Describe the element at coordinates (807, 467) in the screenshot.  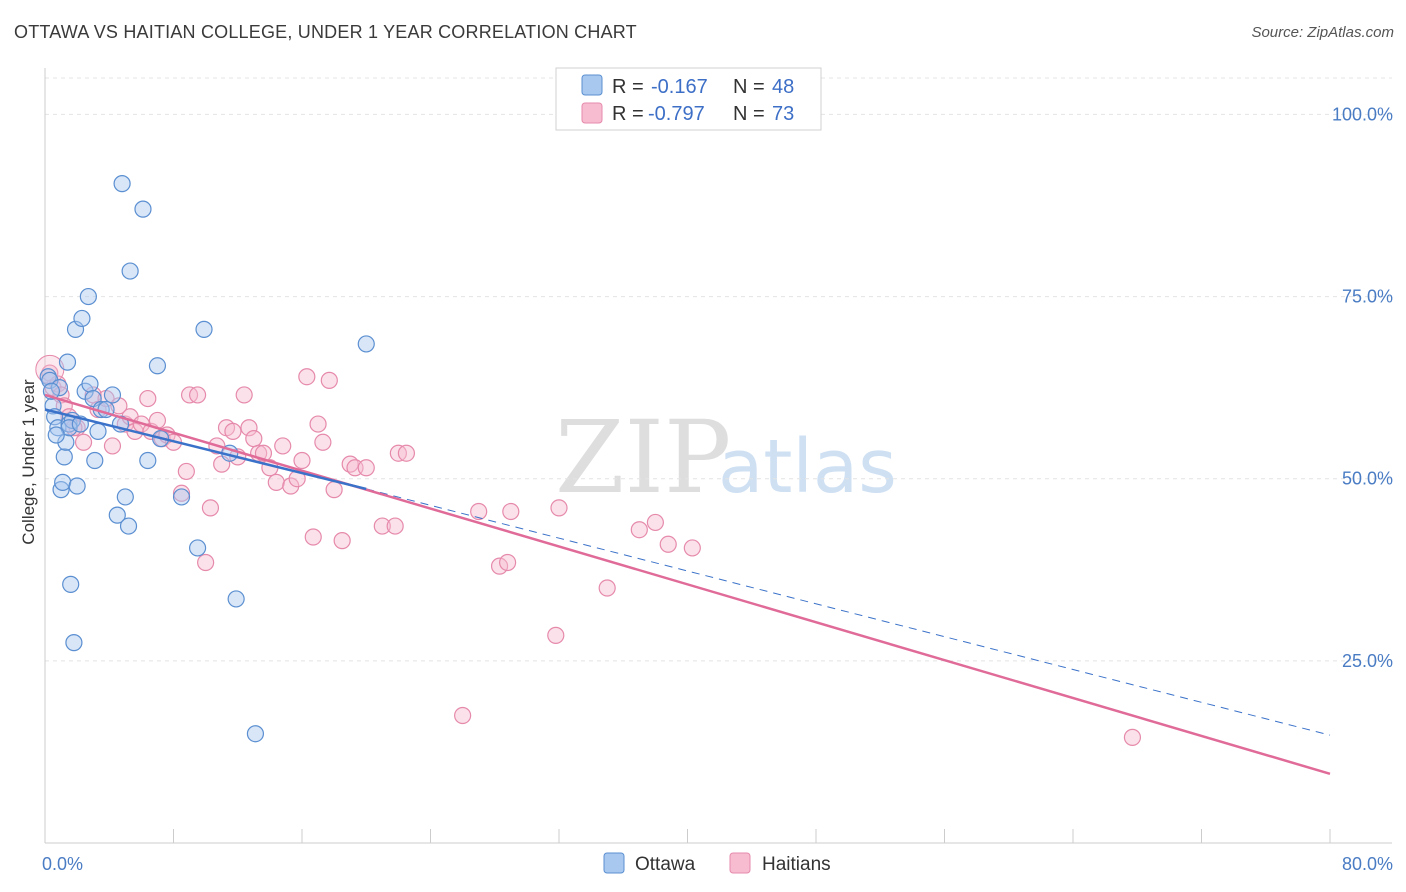
I see `watermark-atlas: atlas` at that location.